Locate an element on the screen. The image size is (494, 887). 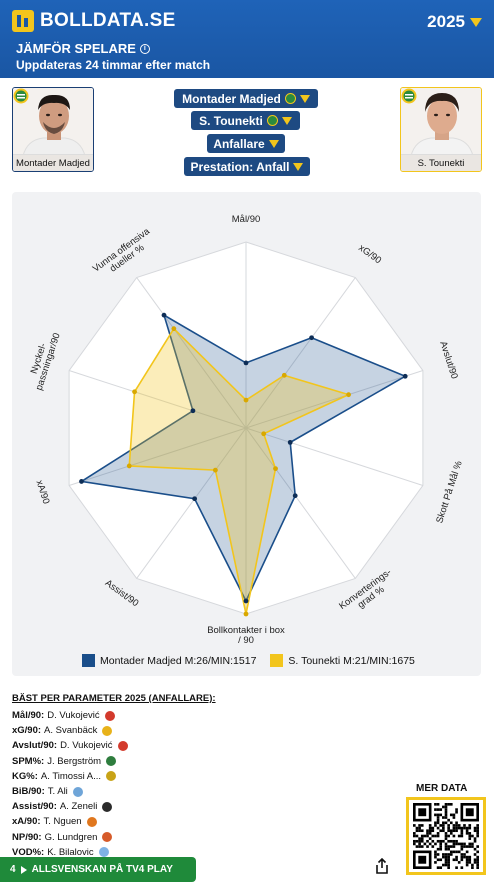
best-param: Mål/90: is located at coordinates (28, 716).